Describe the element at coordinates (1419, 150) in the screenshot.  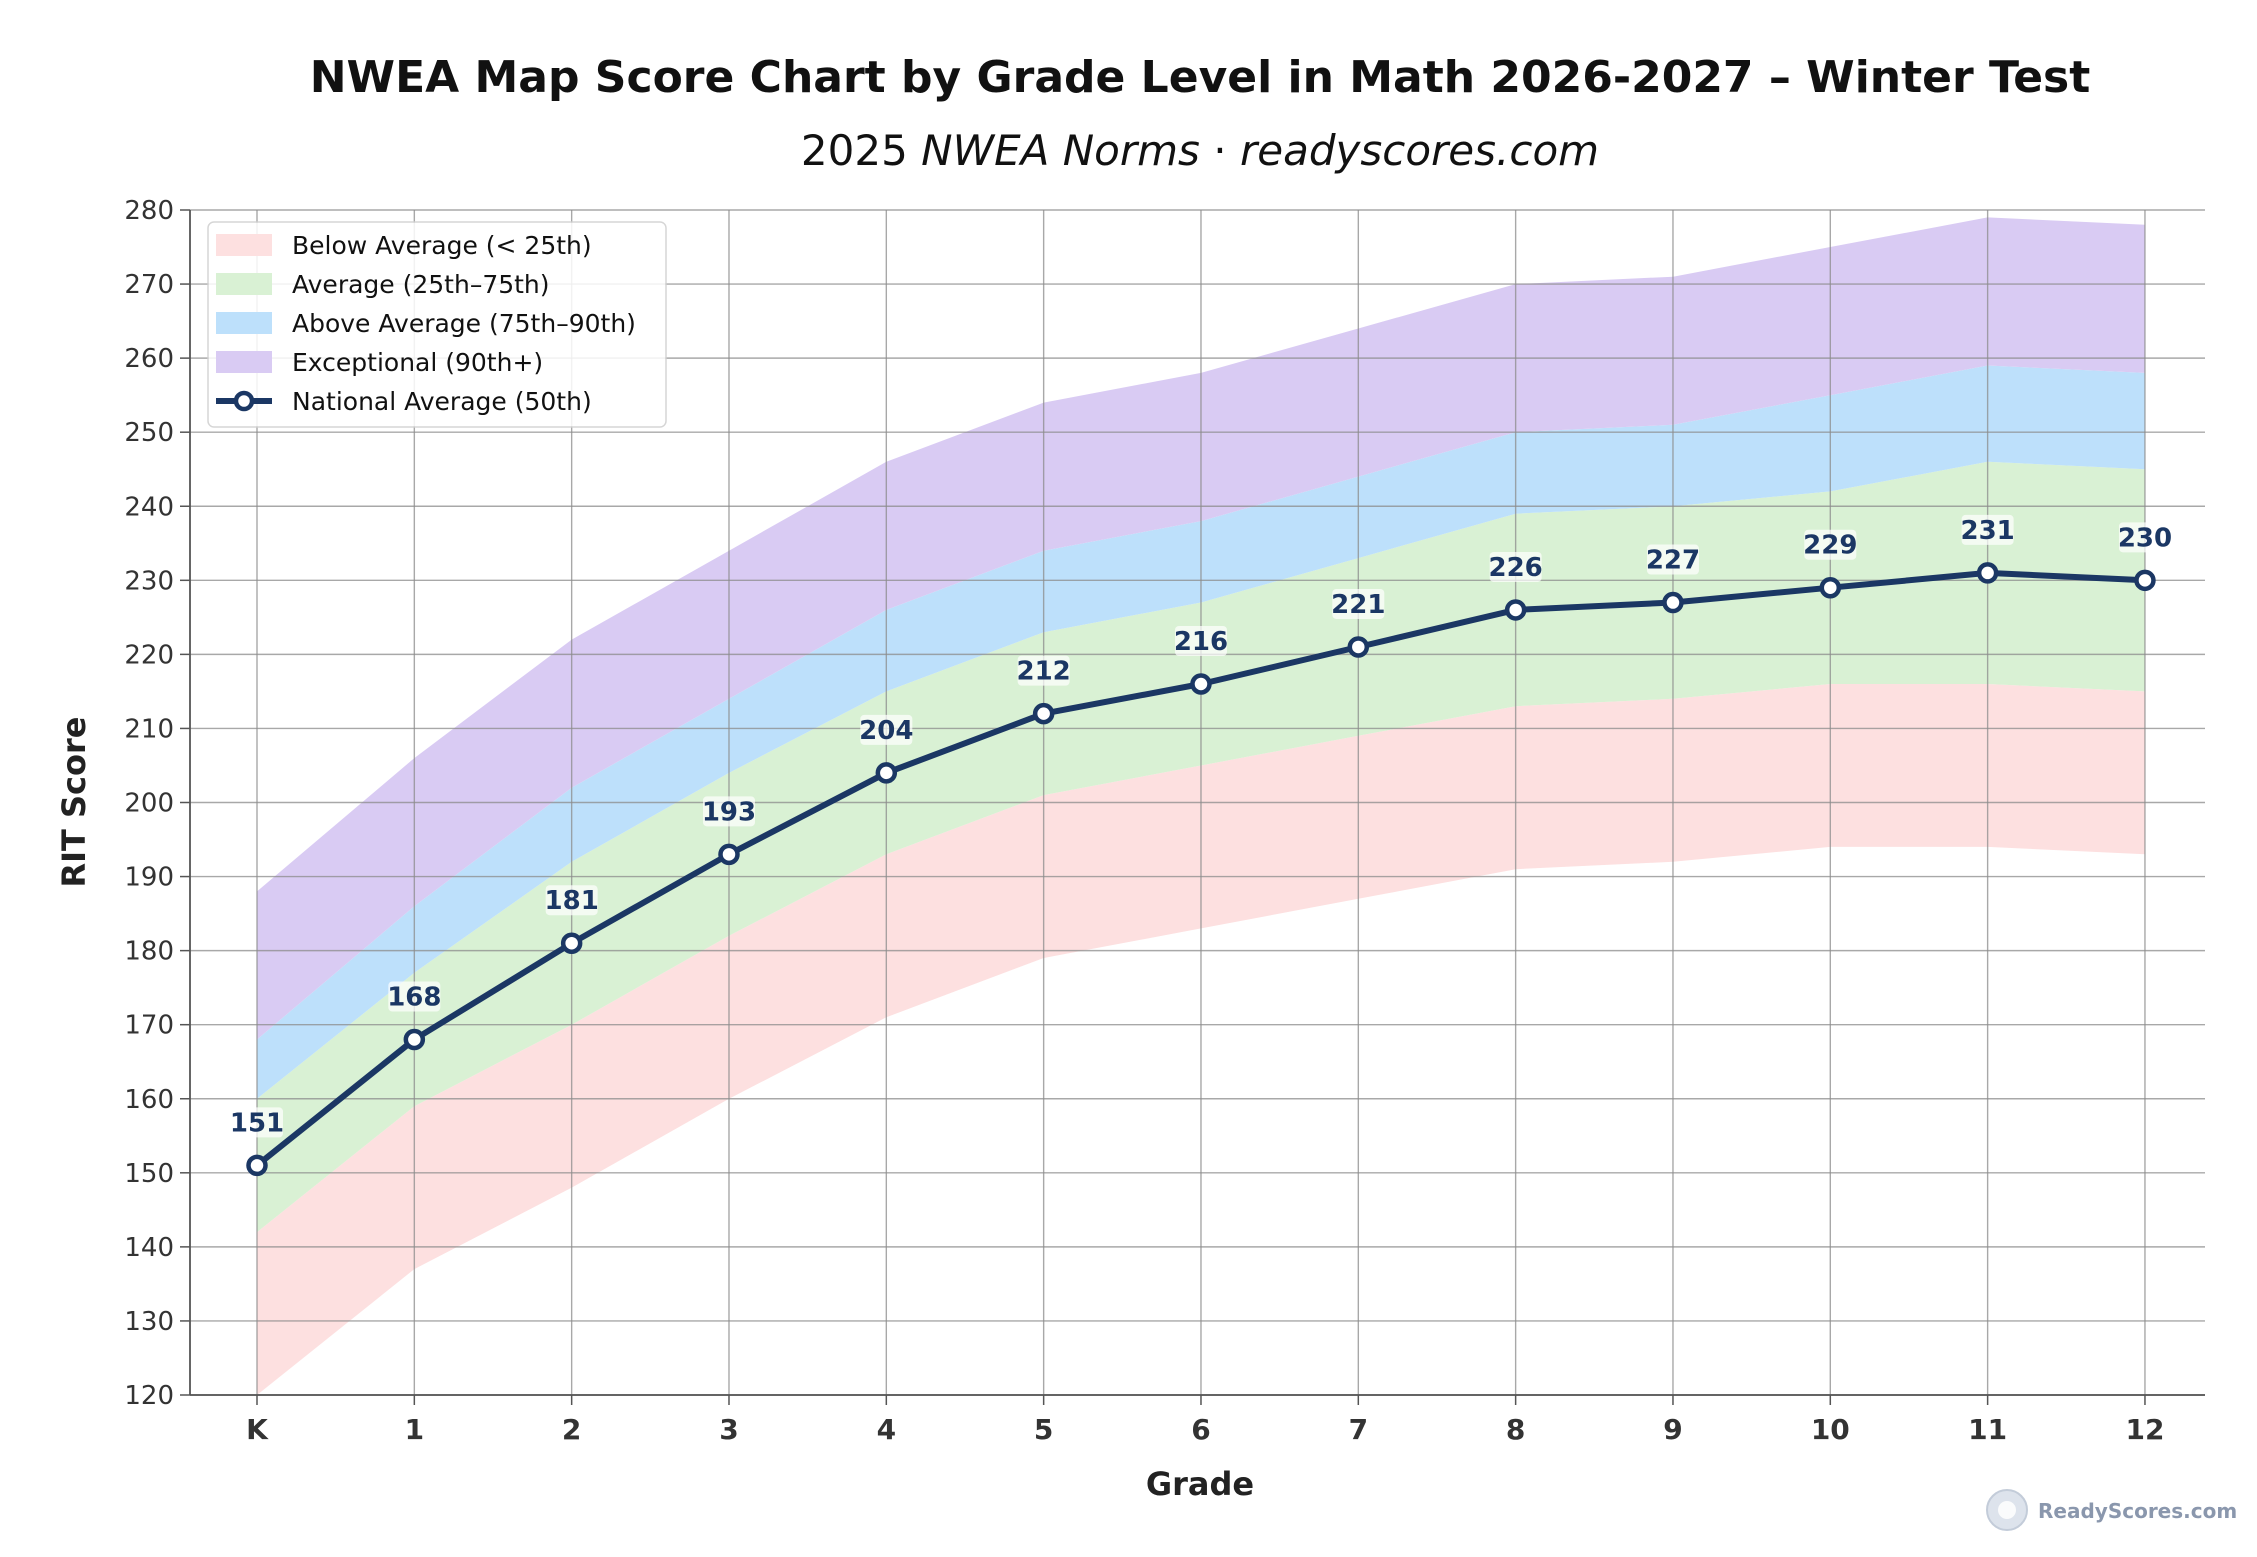
I see `subtitle-site: readyscores.com` at that location.